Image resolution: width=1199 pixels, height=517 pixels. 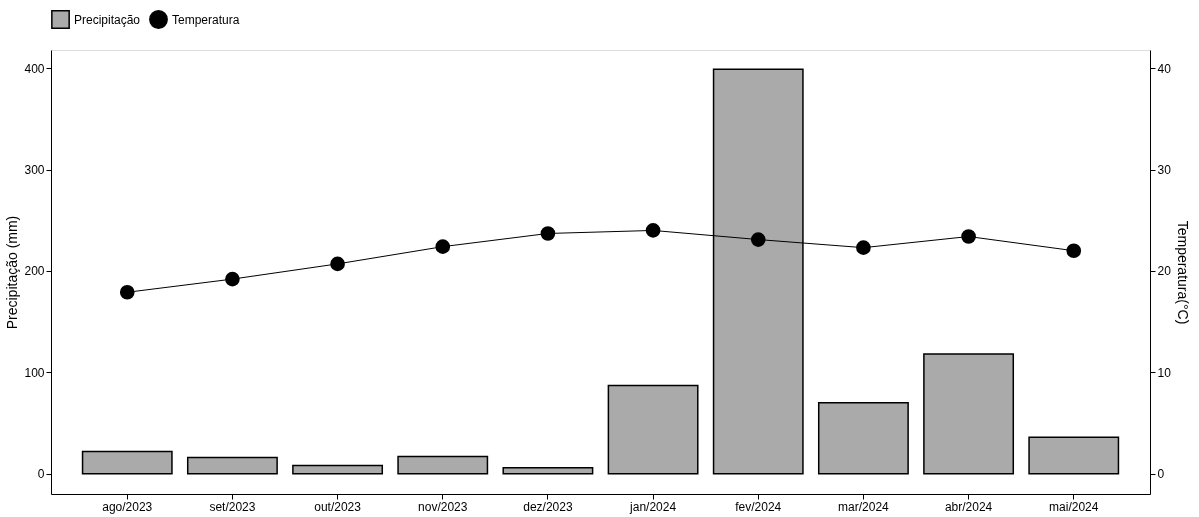 I want to click on x-tick-label: mar/2024, so click(x=864, y=506).